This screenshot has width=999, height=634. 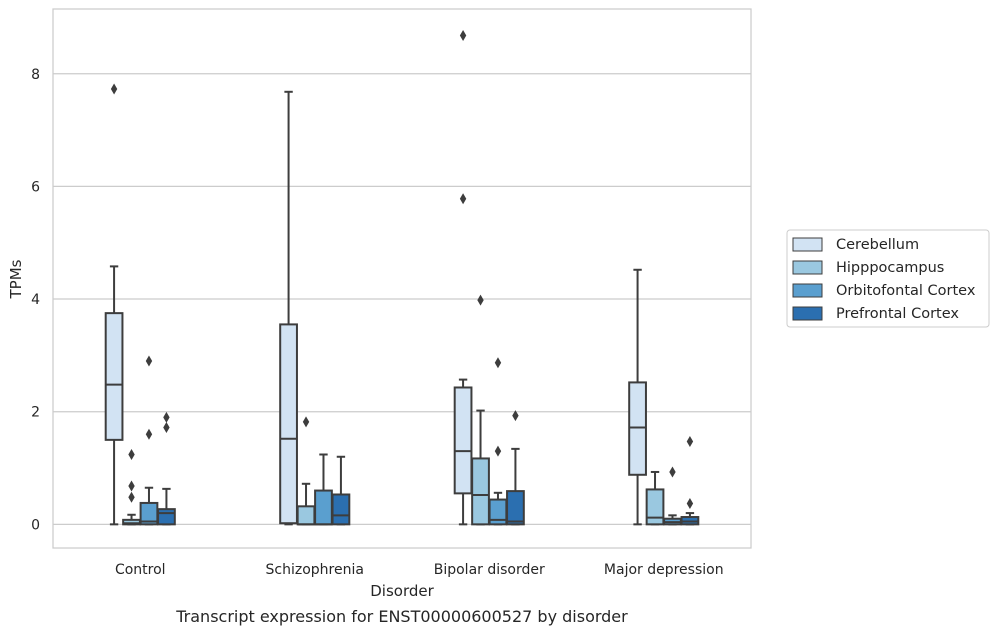 What do you see at coordinates (897, 314) in the screenshot?
I see `legend-label: Prefrontal Cortex` at bounding box center [897, 314].